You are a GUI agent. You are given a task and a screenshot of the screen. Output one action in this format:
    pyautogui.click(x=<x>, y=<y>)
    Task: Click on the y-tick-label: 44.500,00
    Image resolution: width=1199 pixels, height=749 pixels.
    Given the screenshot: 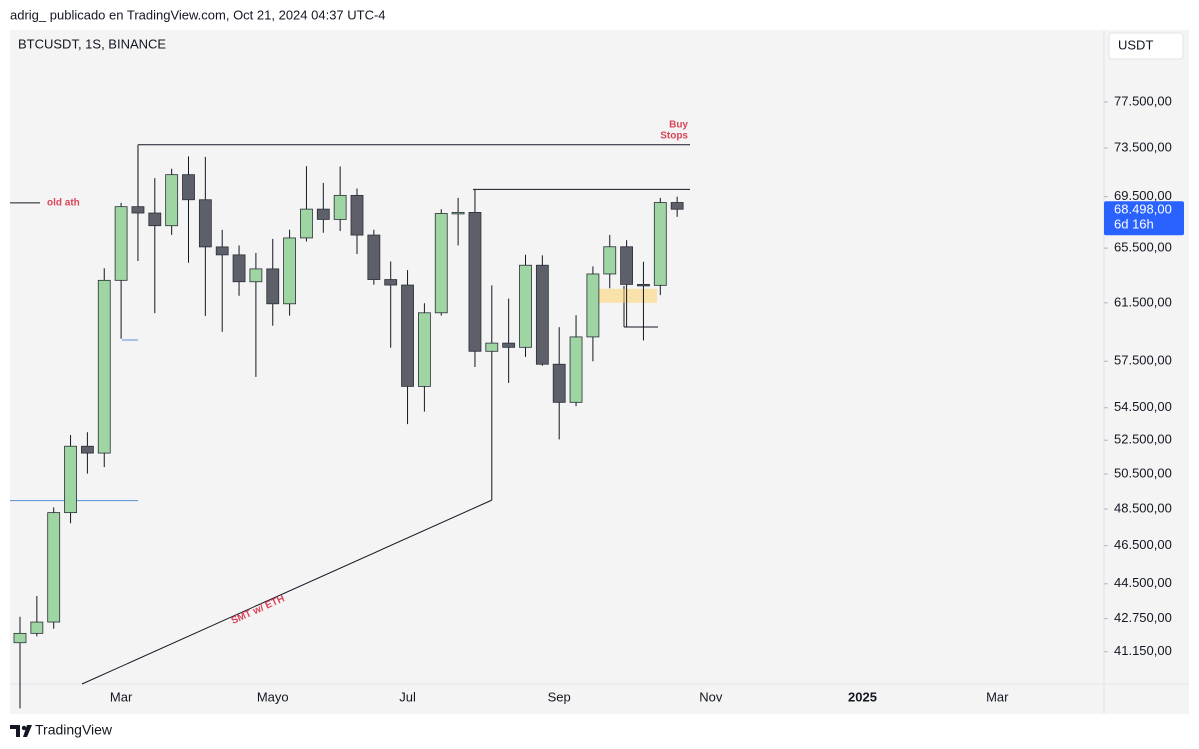 What is the action you would take?
    pyautogui.click(x=1143, y=582)
    